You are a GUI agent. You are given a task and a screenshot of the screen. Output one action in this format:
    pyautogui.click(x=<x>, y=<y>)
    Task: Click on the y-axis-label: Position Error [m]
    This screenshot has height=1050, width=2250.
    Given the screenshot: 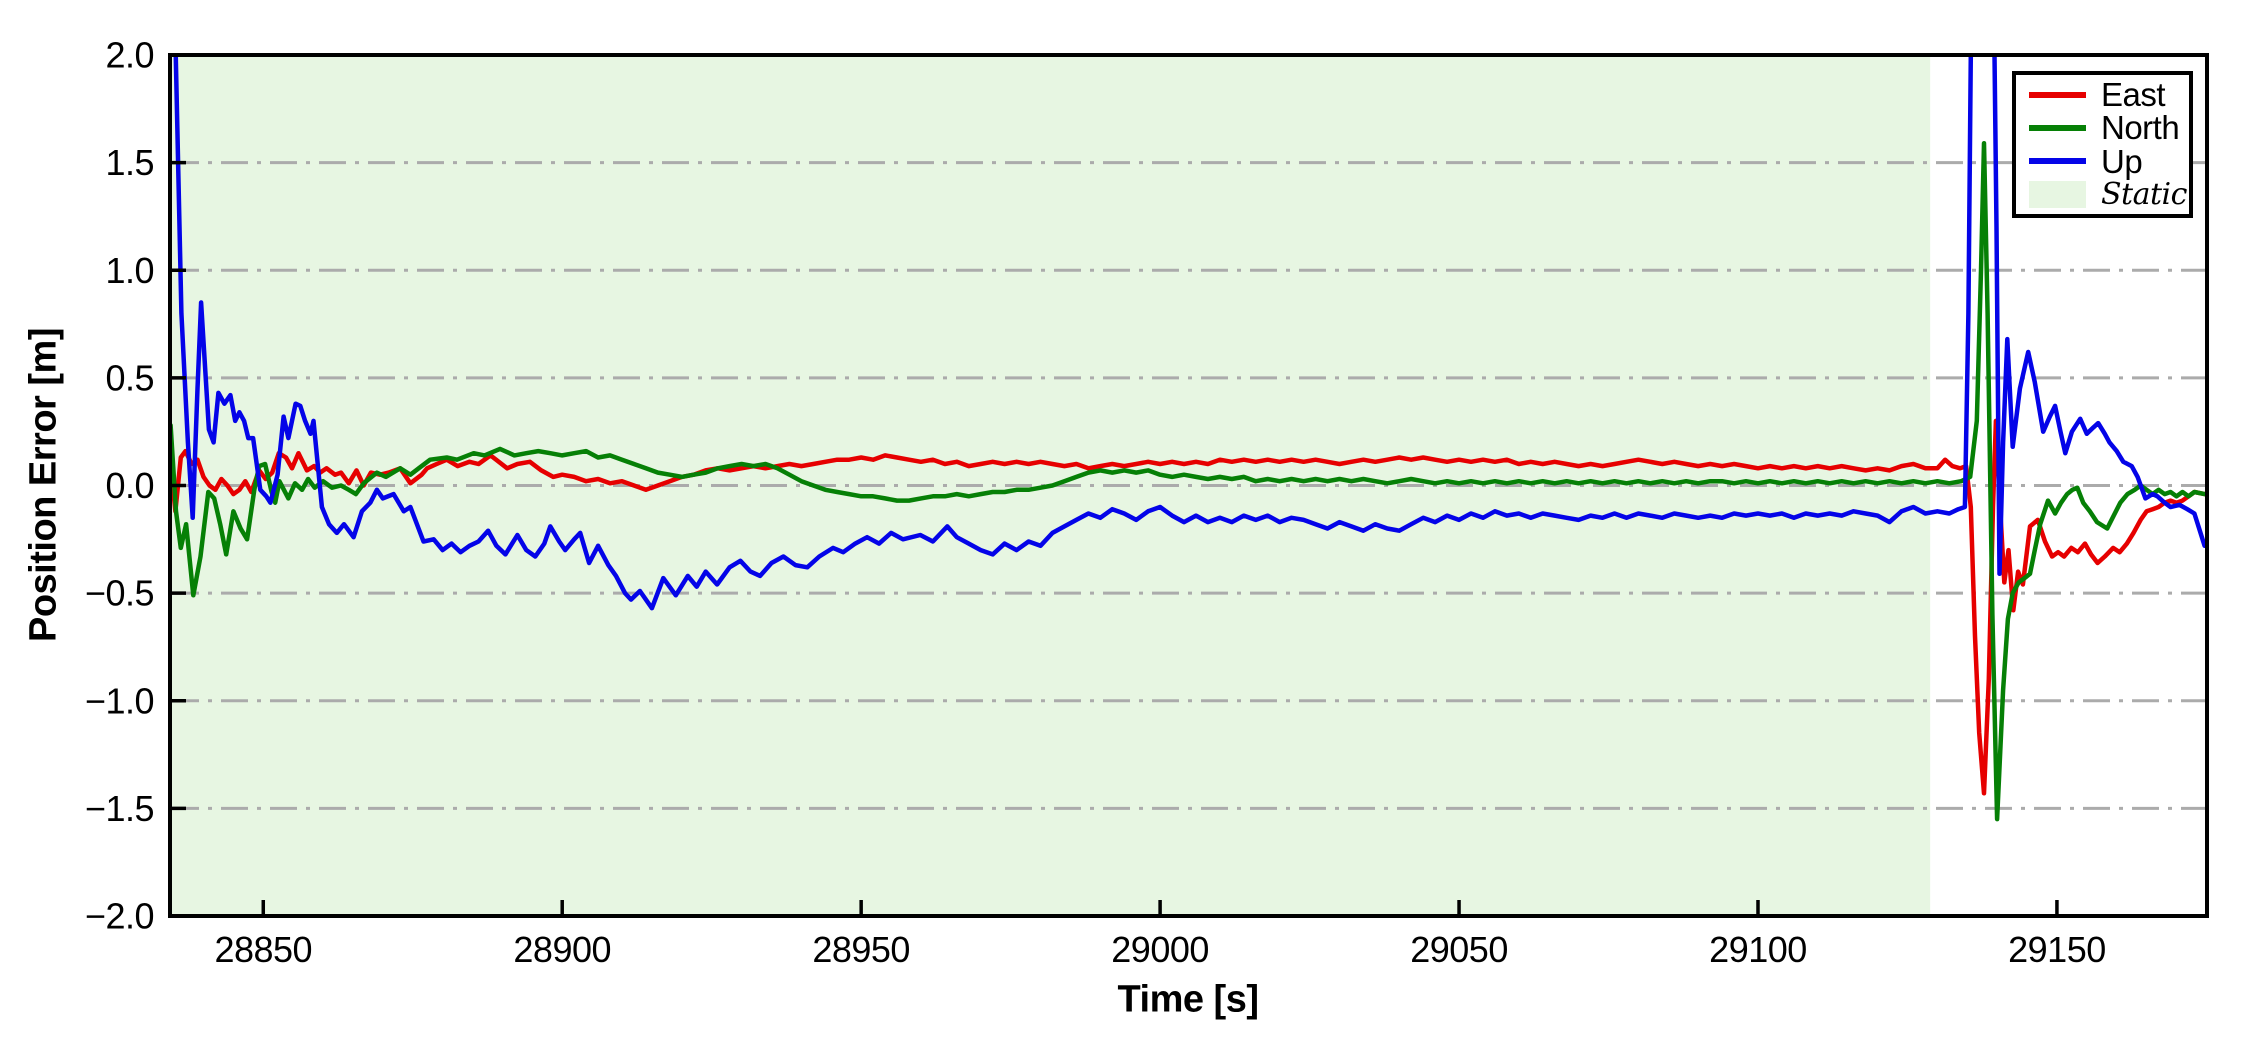 What is the action you would take?
    pyautogui.click(x=43, y=485)
    